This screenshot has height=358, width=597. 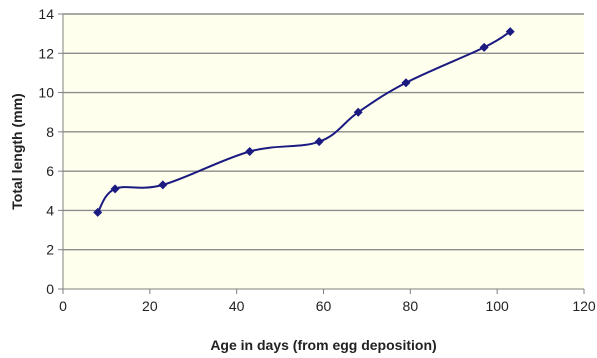 I want to click on y-tick-label-0: 0, so click(x=50, y=289).